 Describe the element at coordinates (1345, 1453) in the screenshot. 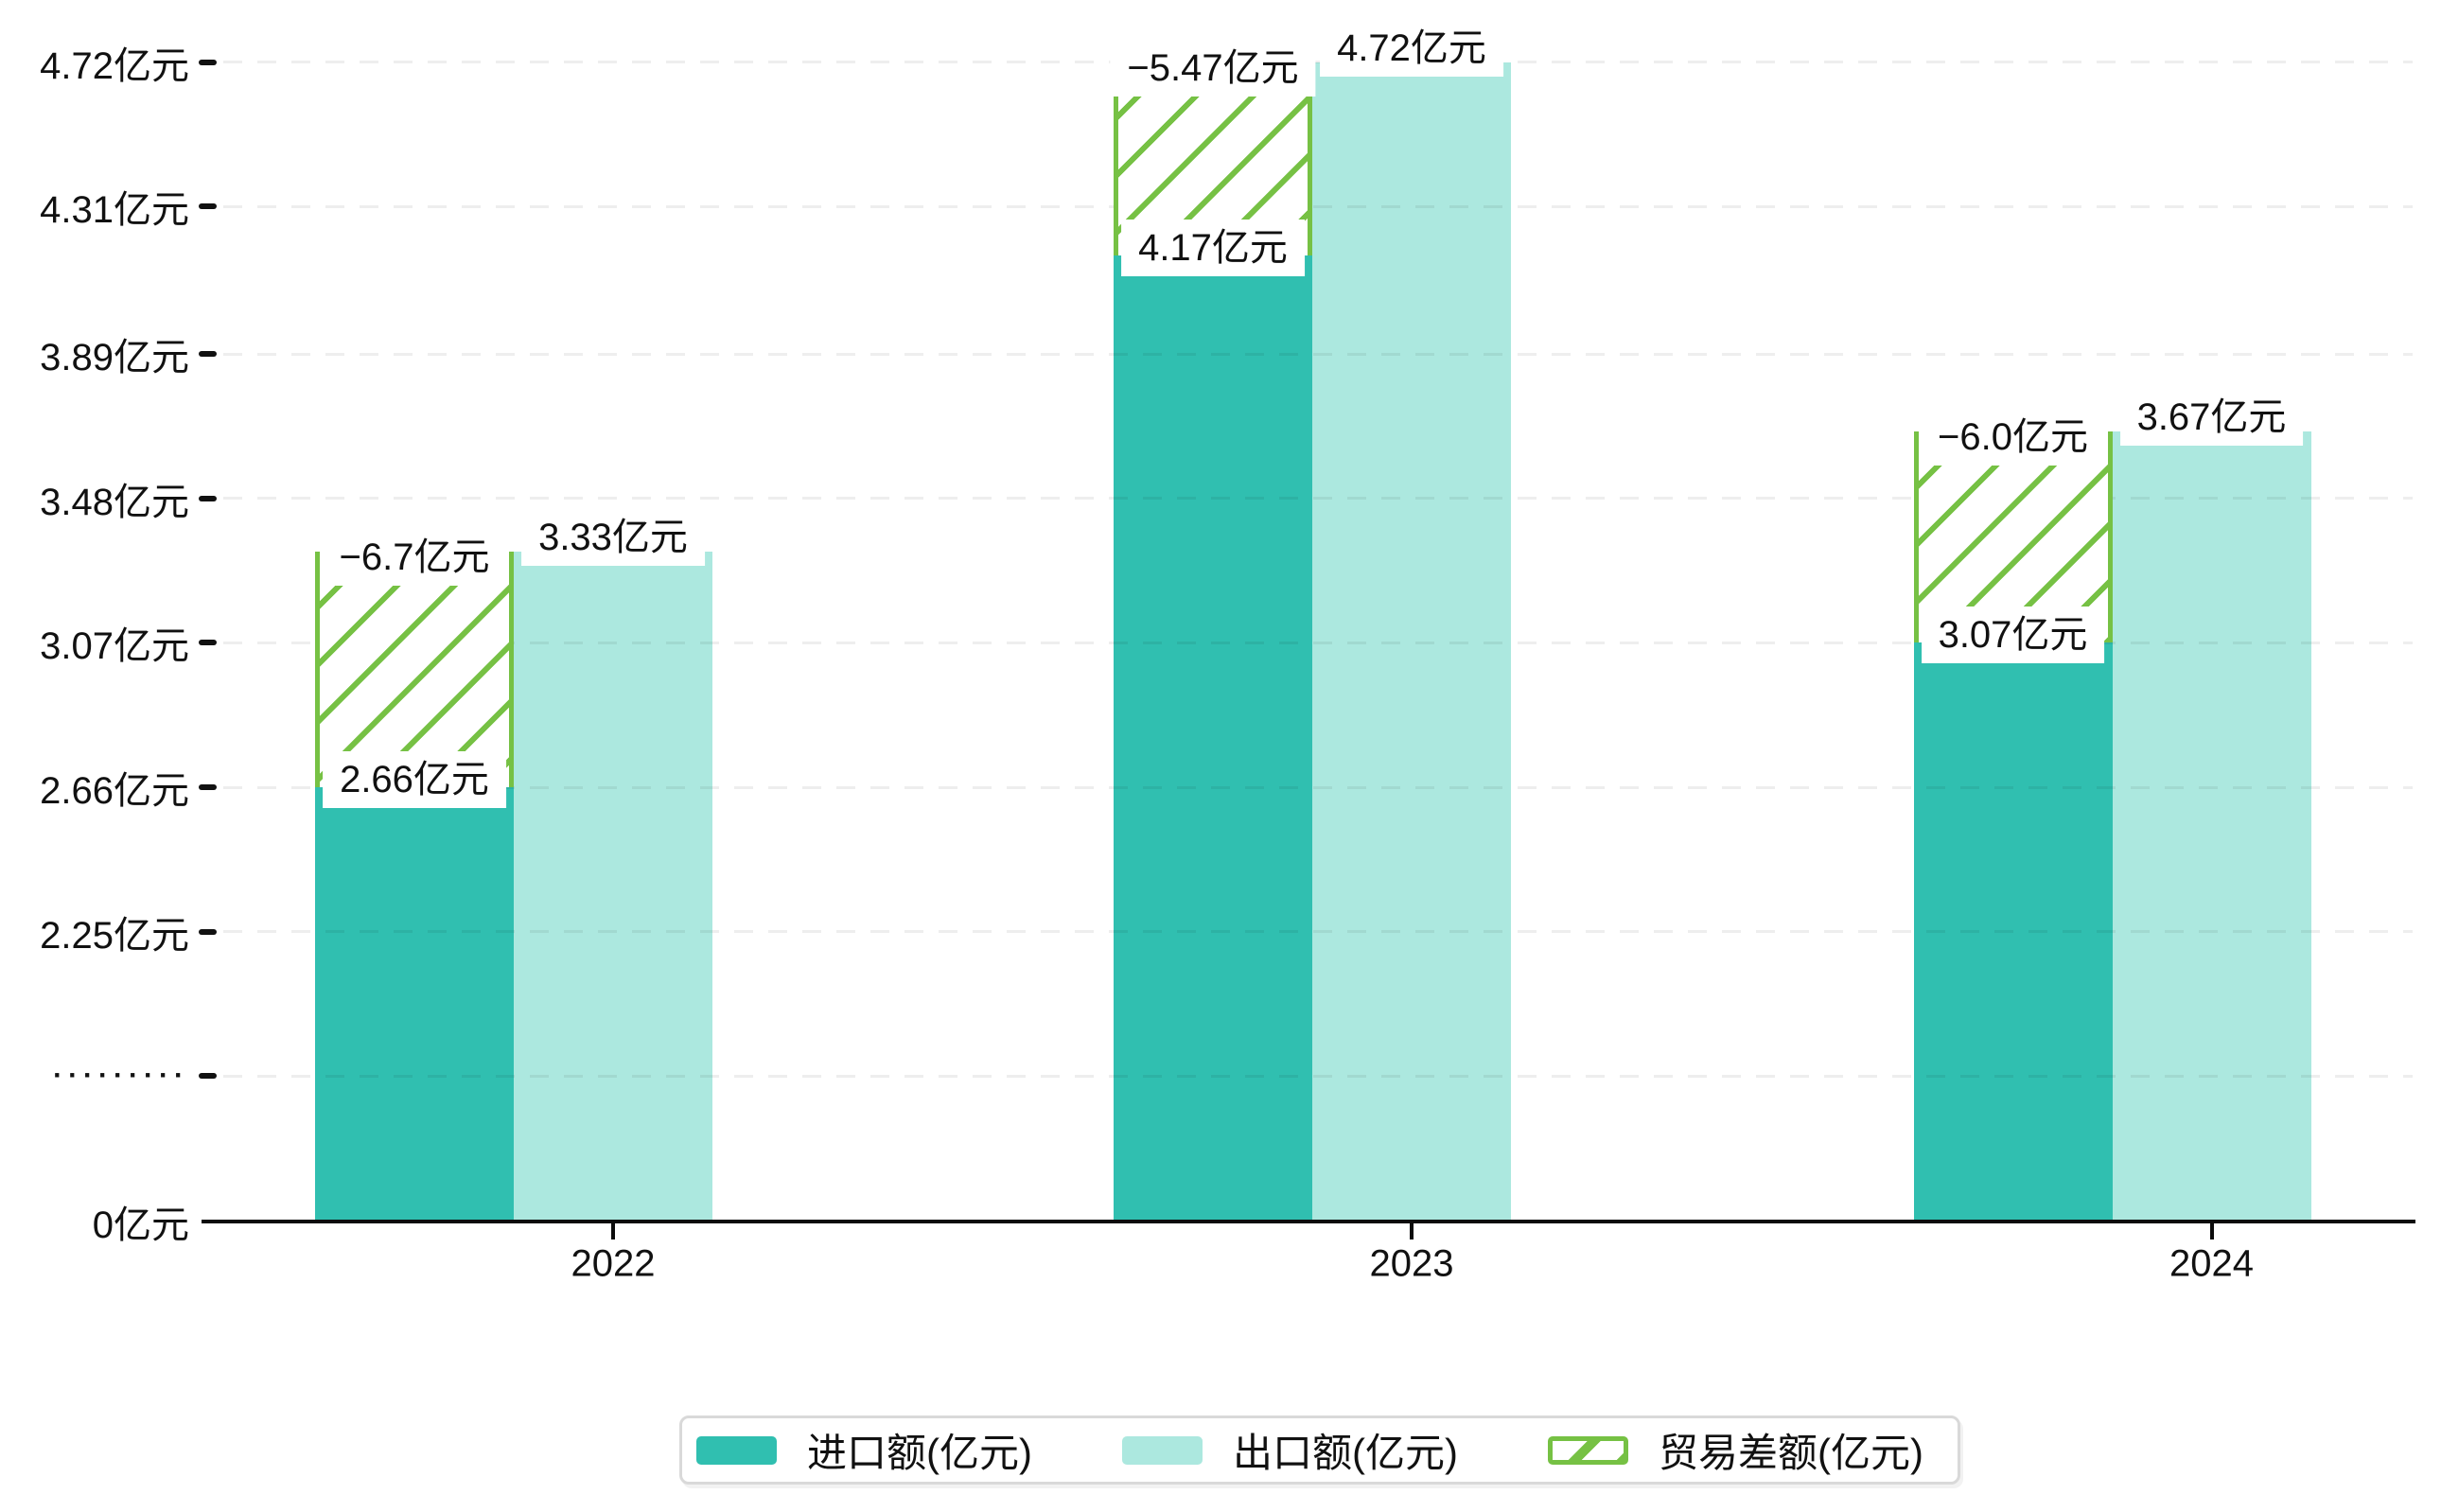

I see `legend-label-export: 出口额(亿元)` at that location.